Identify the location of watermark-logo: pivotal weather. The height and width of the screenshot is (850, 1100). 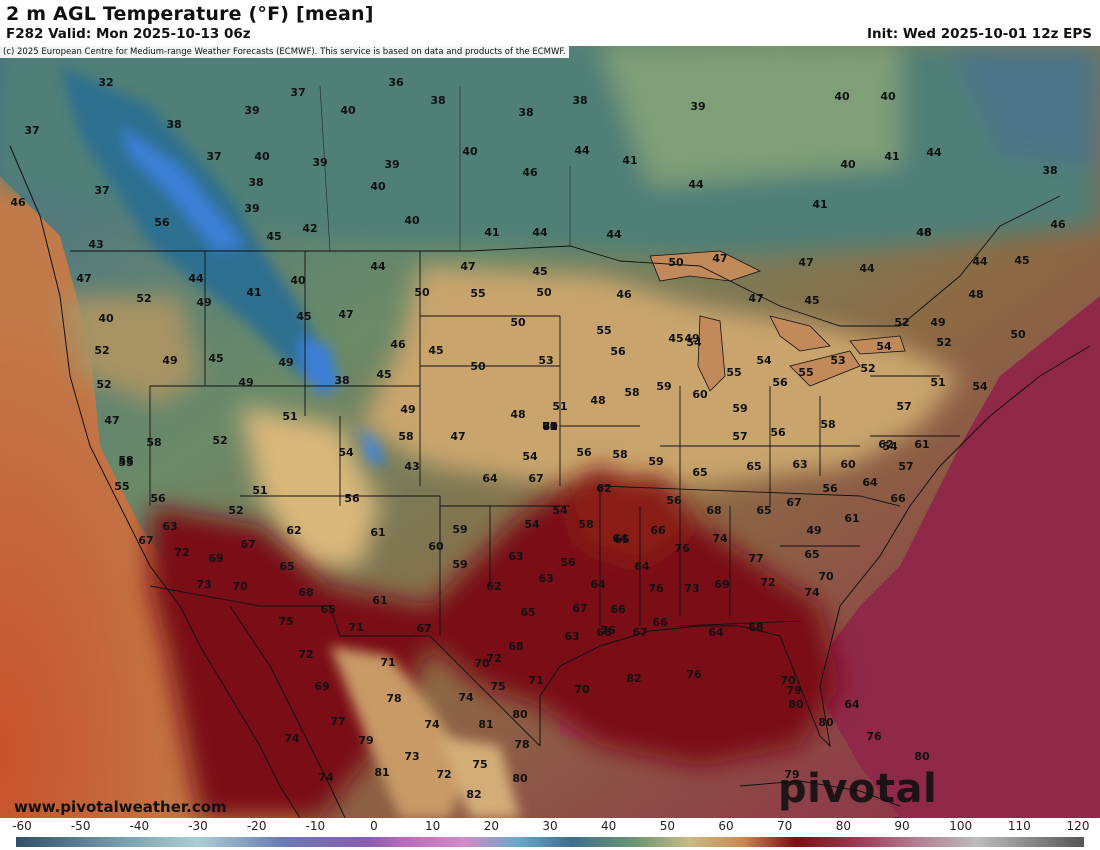
(872, 792).